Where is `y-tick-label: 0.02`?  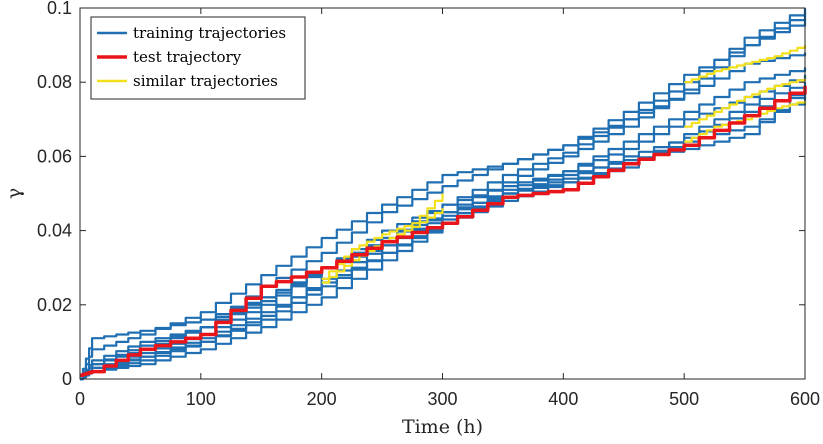 y-tick-label: 0.02 is located at coordinates (54, 305).